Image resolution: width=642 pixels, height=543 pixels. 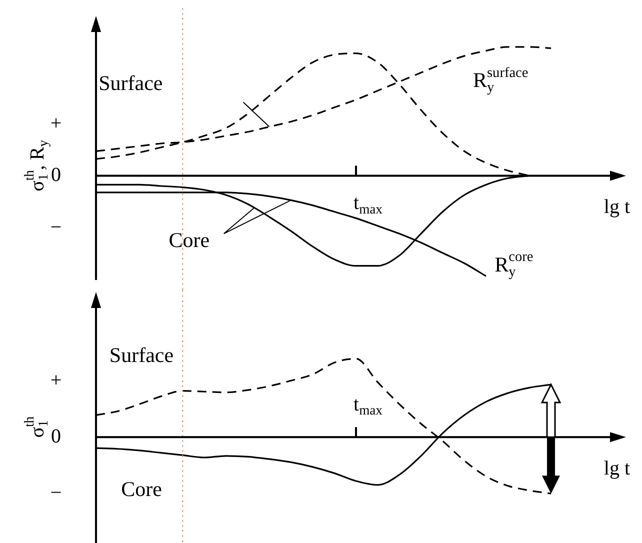 I want to click on y-axis-title: σ1th, so click(x=36, y=427).